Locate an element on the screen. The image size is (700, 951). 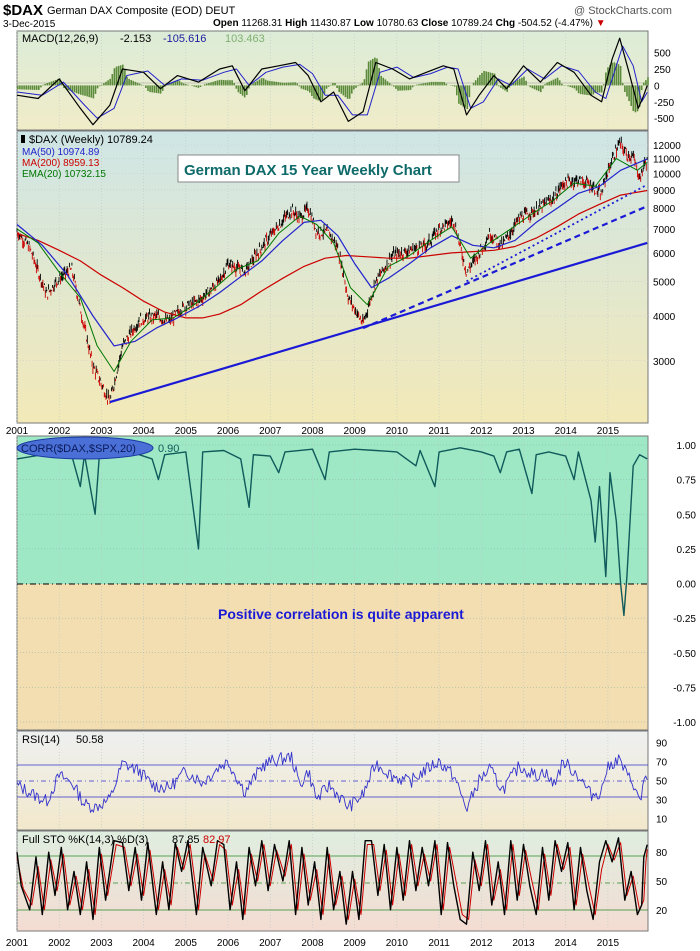
price-y-tick-label: 4000 is located at coordinates (664, 317).